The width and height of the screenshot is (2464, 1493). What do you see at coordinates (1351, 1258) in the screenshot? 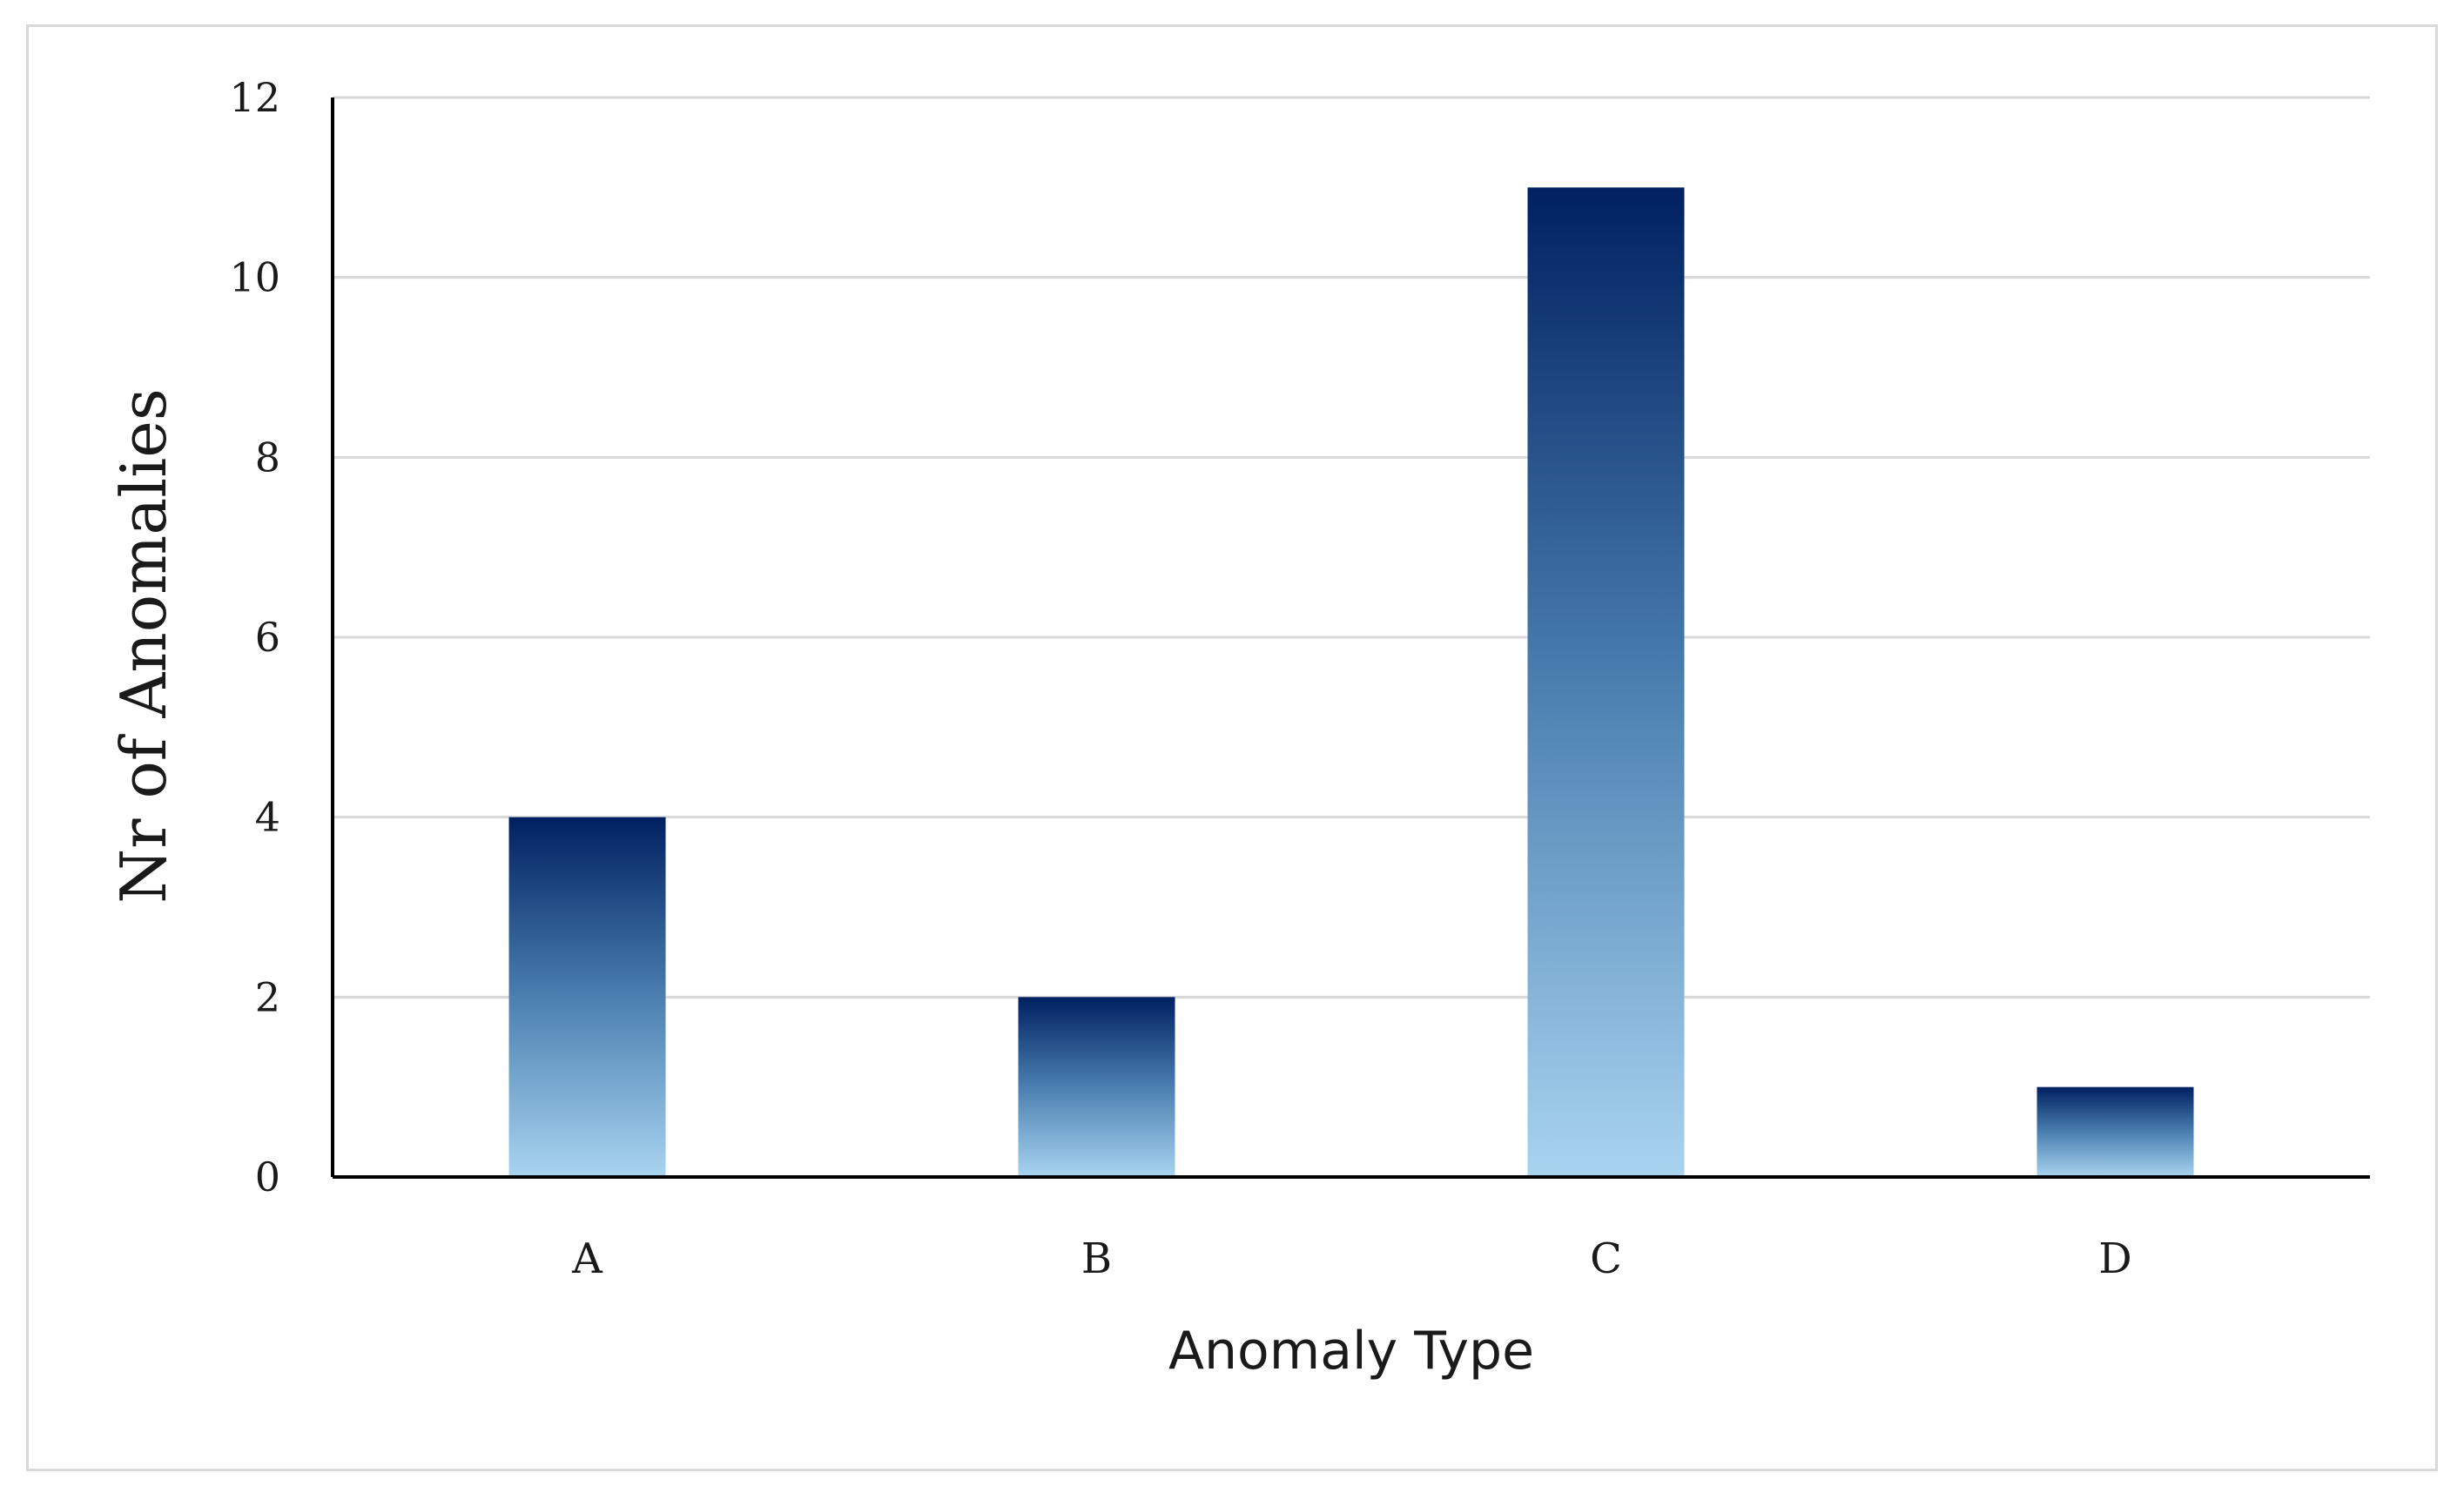
I see `x-tick-labels: A B C D` at bounding box center [1351, 1258].